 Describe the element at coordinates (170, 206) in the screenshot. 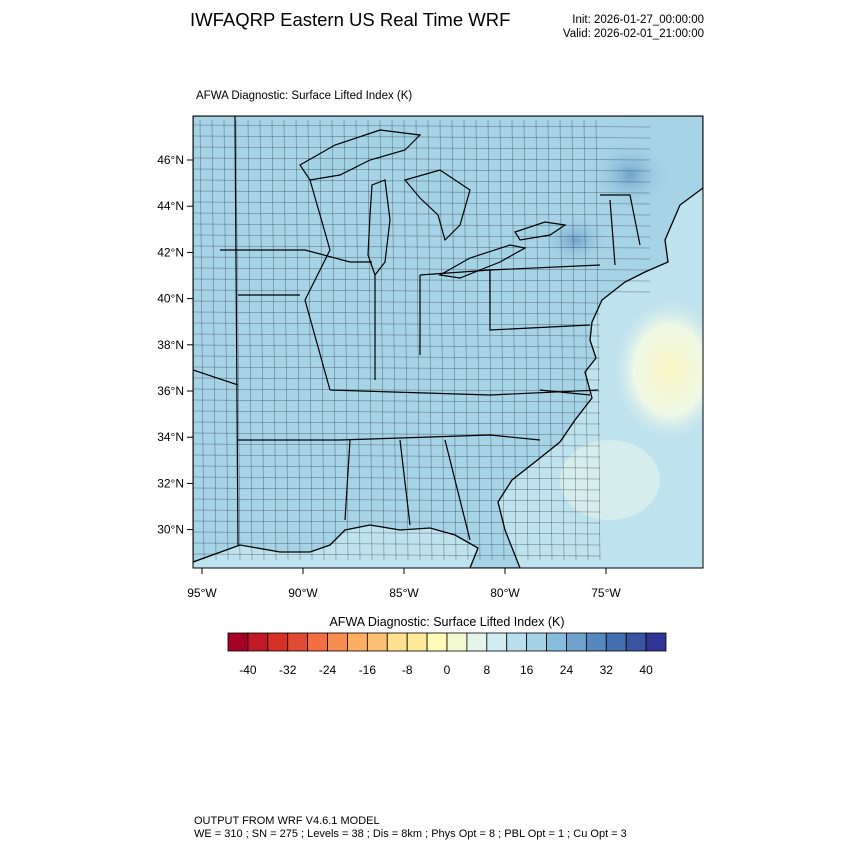

I see `lat-label: 44°N` at that location.